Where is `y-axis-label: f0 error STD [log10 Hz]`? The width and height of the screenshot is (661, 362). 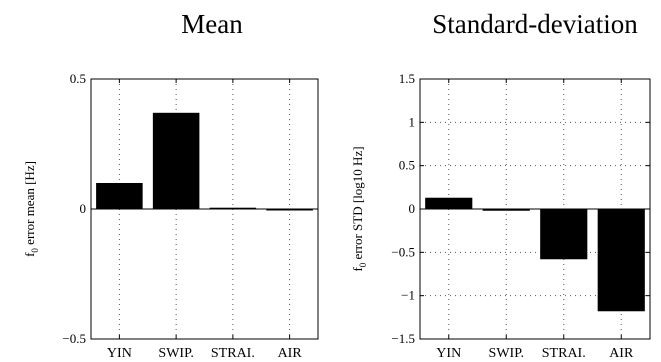 y-axis-label: f0 error STD [log10 Hz] is located at coordinates (359, 208).